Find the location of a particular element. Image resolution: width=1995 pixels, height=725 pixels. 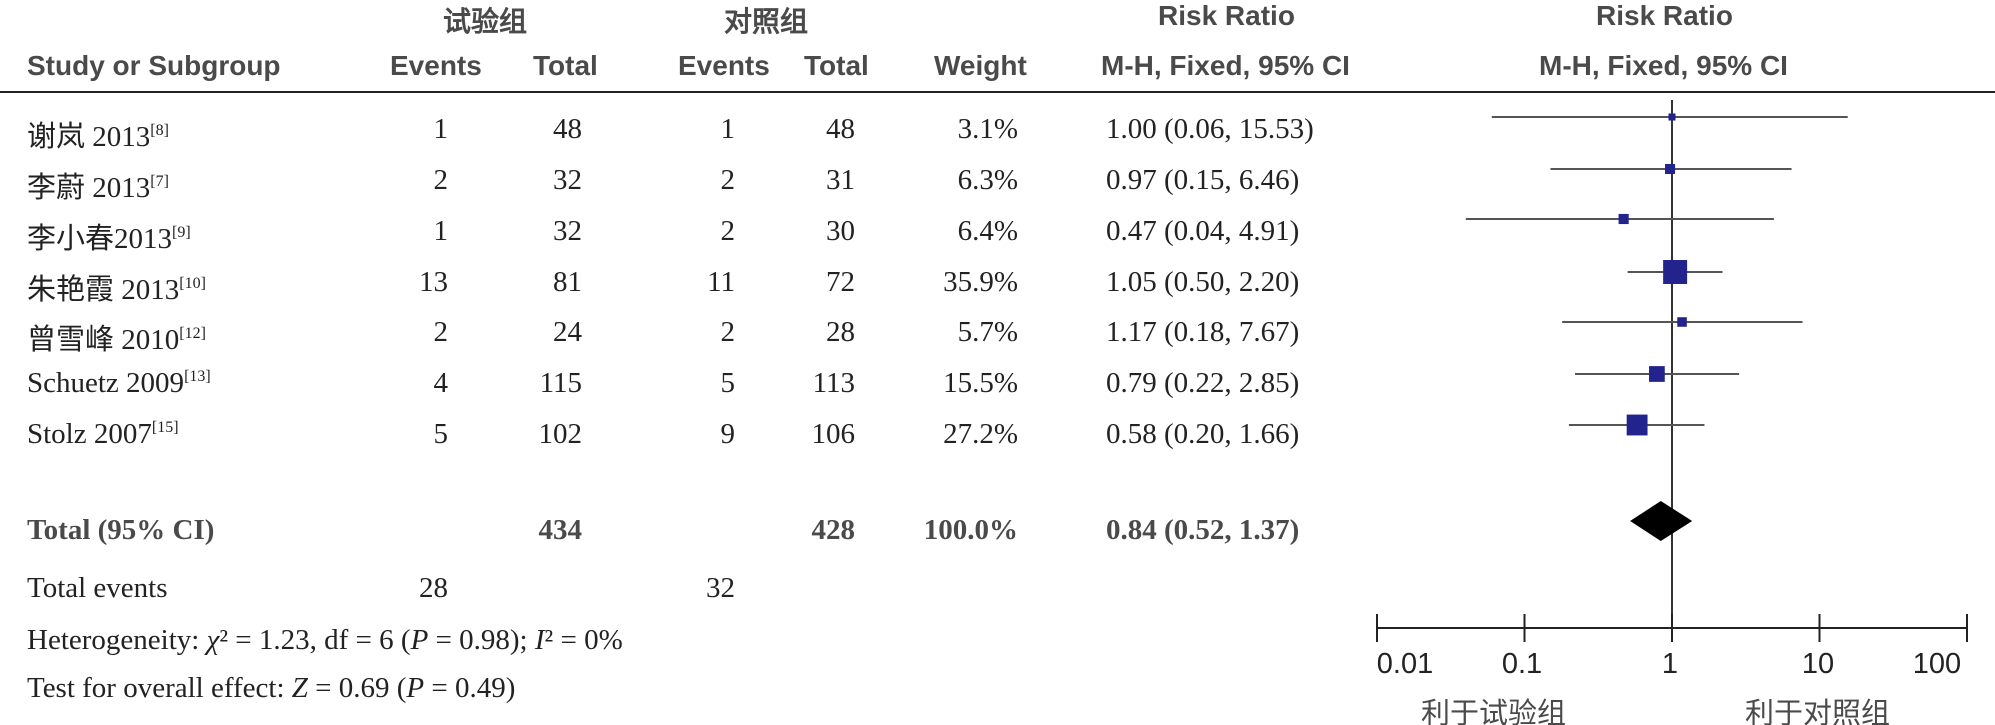

favours-control: 利于对照组 is located at coordinates (1818, 711).